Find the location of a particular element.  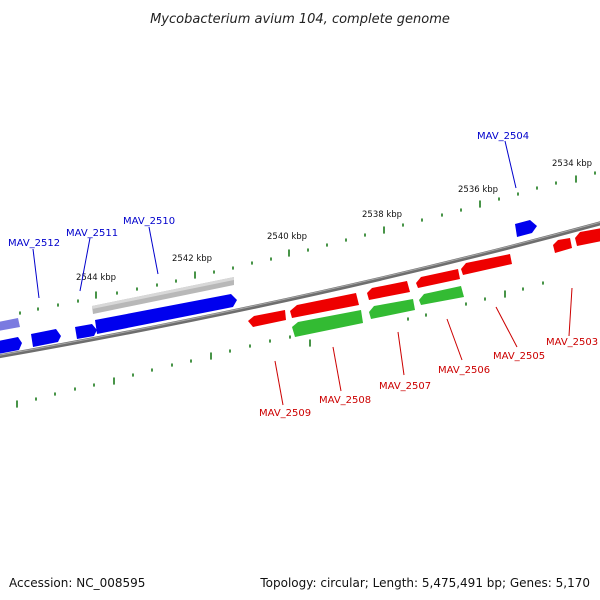

reverse-genes is located at coordinates (378, 311).